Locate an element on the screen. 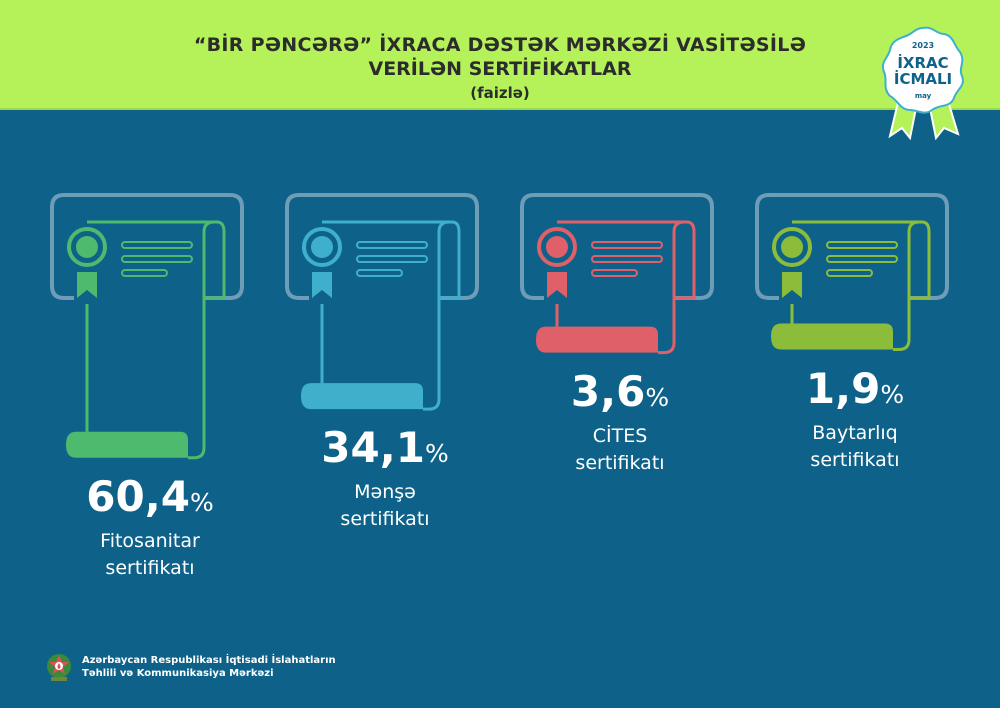  badge-year: 2023 is located at coordinates (923, 45).